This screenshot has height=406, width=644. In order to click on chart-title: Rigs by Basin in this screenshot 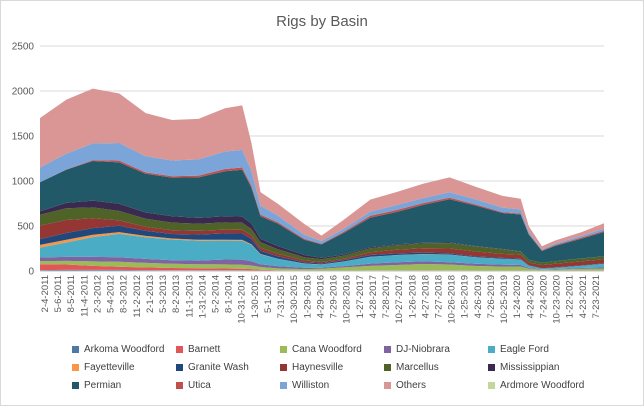, I will do `click(322, 21)`.